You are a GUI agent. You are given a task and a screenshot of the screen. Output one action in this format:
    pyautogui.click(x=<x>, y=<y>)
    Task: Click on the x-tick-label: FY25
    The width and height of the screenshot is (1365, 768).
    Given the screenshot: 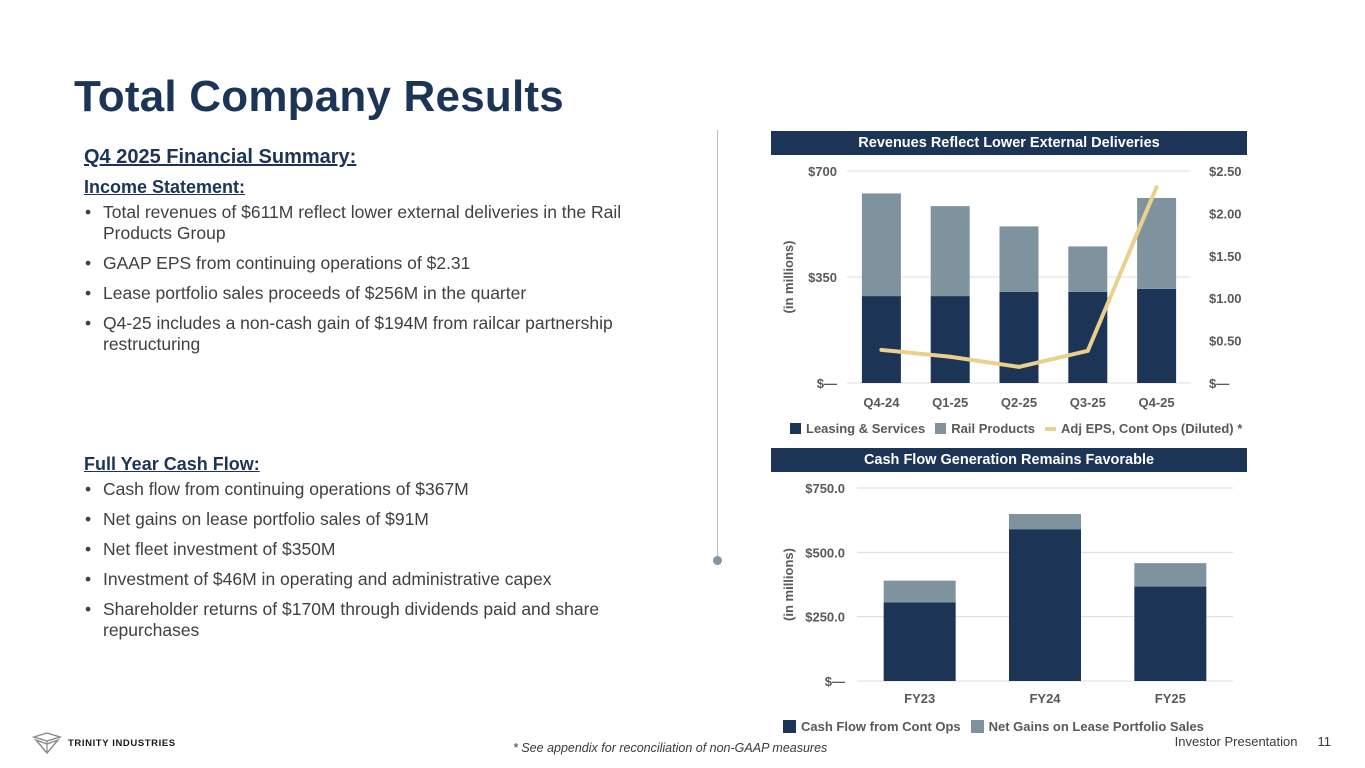 What is the action you would take?
    pyautogui.click(x=1170, y=698)
    